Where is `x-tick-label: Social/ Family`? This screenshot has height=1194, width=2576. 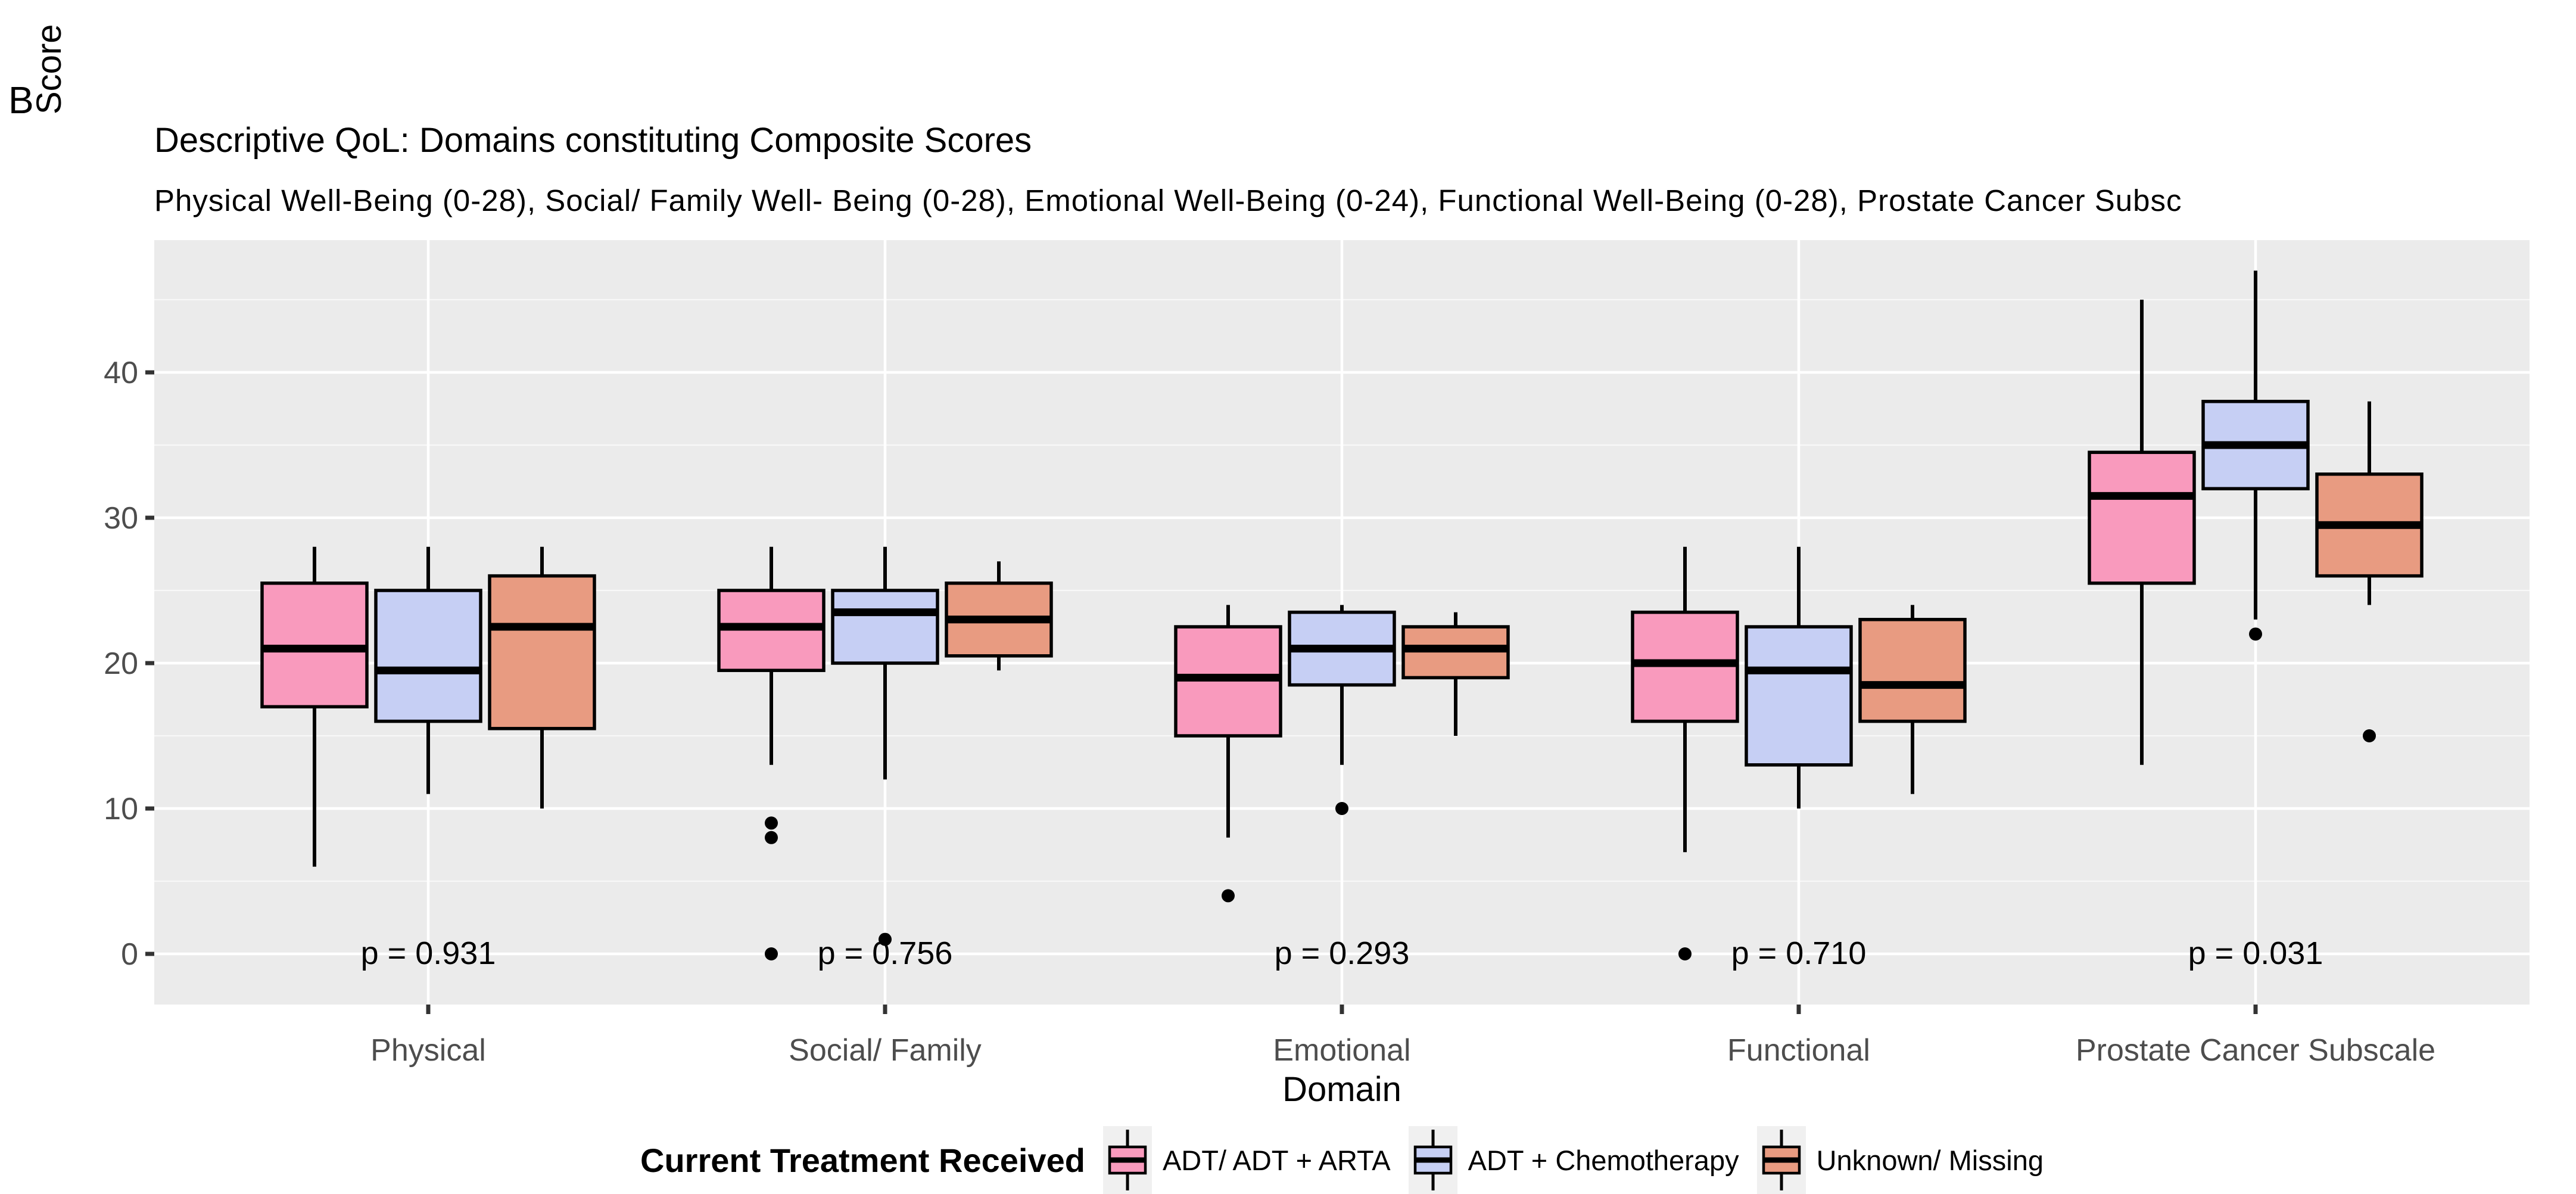
x-tick-label: Social/ Family is located at coordinates (885, 1050).